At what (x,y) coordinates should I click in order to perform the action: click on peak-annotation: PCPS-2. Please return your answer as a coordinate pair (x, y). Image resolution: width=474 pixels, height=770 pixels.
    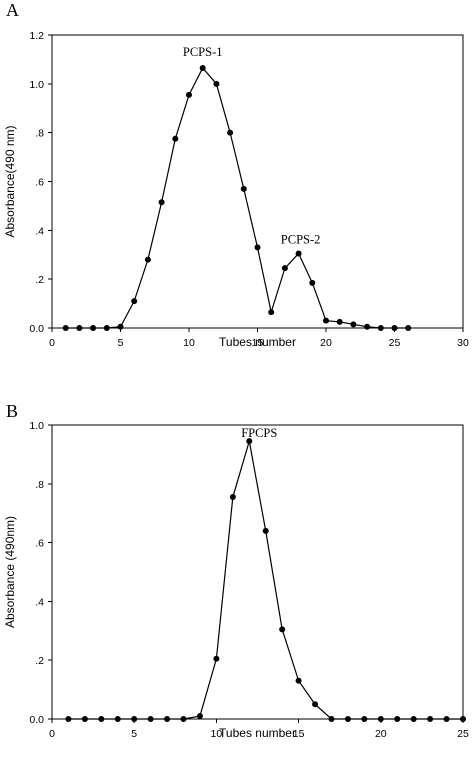
    Looking at the image, I should click on (301, 240).